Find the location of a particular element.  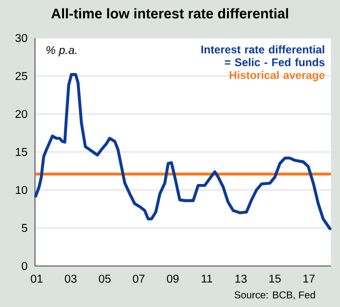

x-tick-label: 13 is located at coordinates (241, 278).